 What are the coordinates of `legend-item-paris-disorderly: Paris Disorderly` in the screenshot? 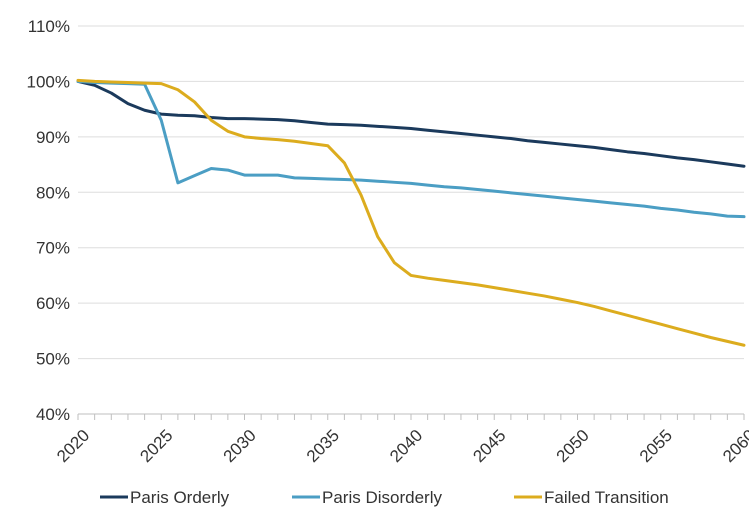 It's located at (367, 497).